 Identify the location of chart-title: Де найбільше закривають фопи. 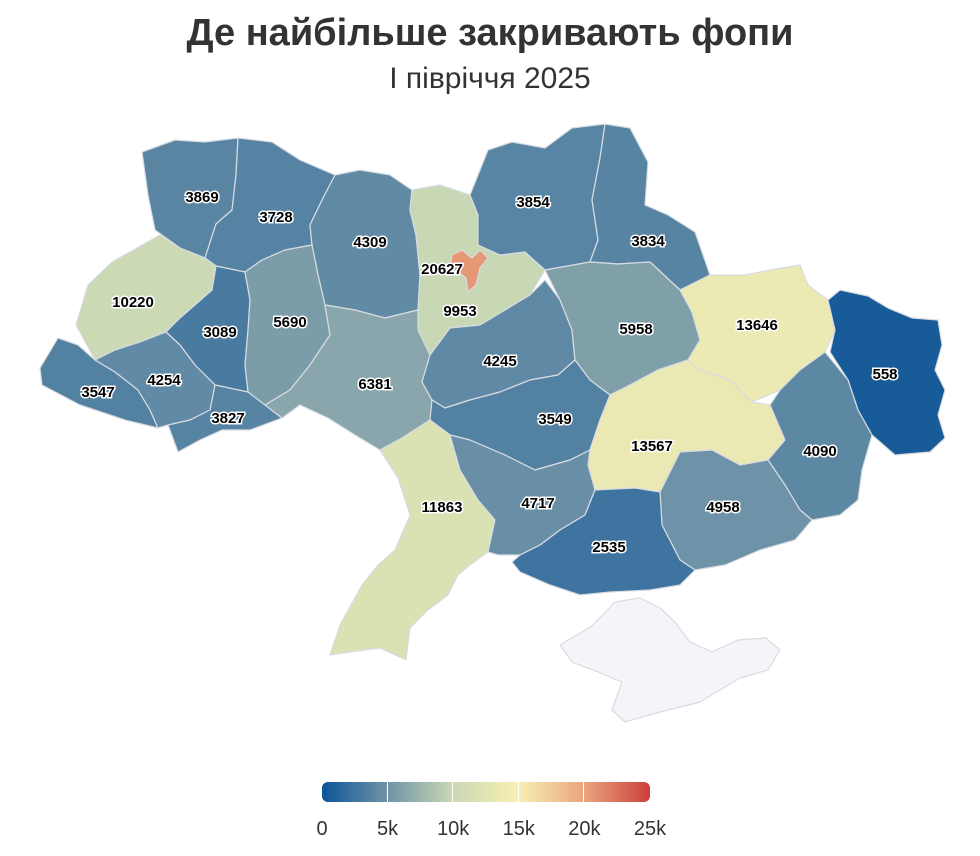
(490, 33).